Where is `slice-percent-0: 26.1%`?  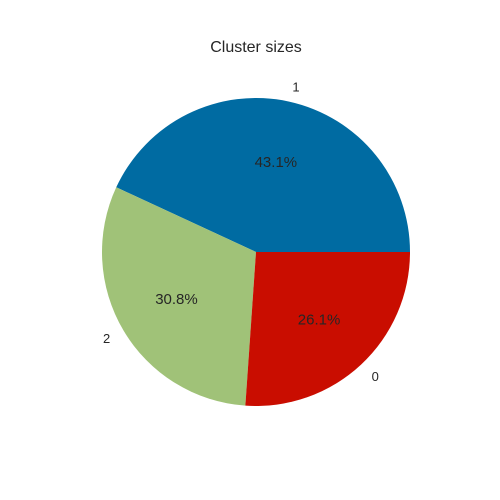
slice-percent-0: 26.1% is located at coordinates (319, 320).